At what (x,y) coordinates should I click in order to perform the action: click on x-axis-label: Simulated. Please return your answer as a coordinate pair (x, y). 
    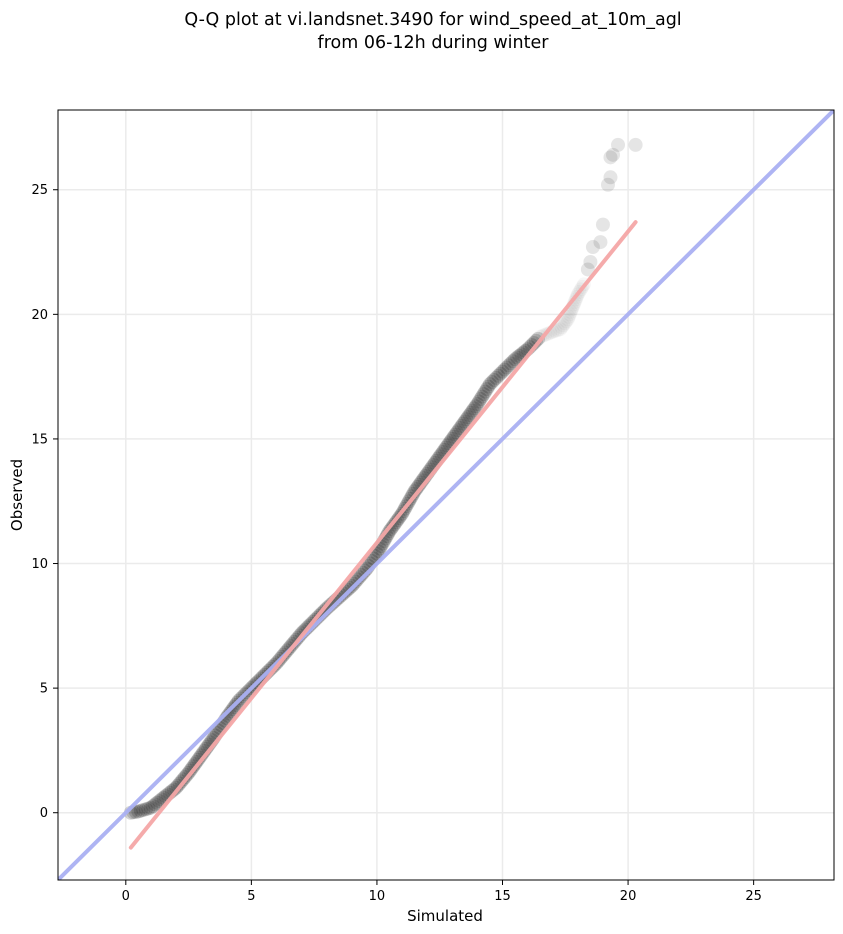
    Looking at the image, I should click on (445, 916).